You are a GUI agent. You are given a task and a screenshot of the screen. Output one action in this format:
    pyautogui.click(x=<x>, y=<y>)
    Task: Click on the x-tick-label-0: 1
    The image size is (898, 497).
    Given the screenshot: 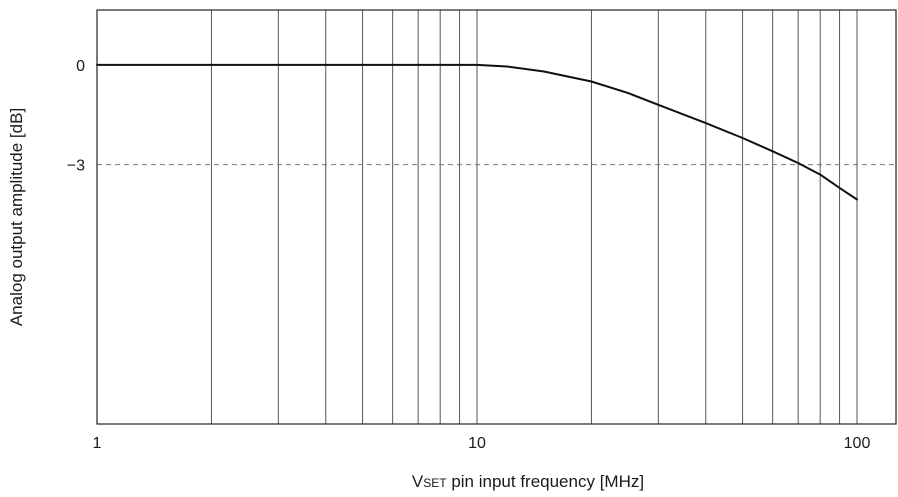 What is the action you would take?
    pyautogui.click(x=97, y=443)
    